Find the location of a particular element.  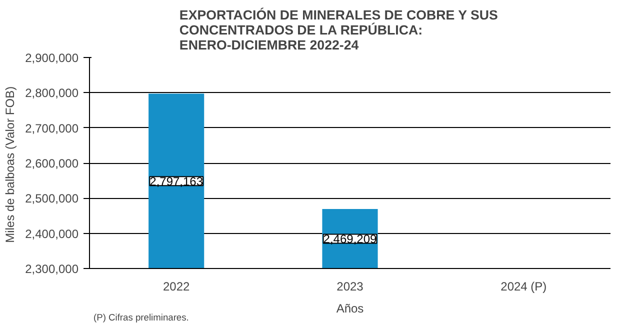

x-axis-title: Años is located at coordinates (350, 309).